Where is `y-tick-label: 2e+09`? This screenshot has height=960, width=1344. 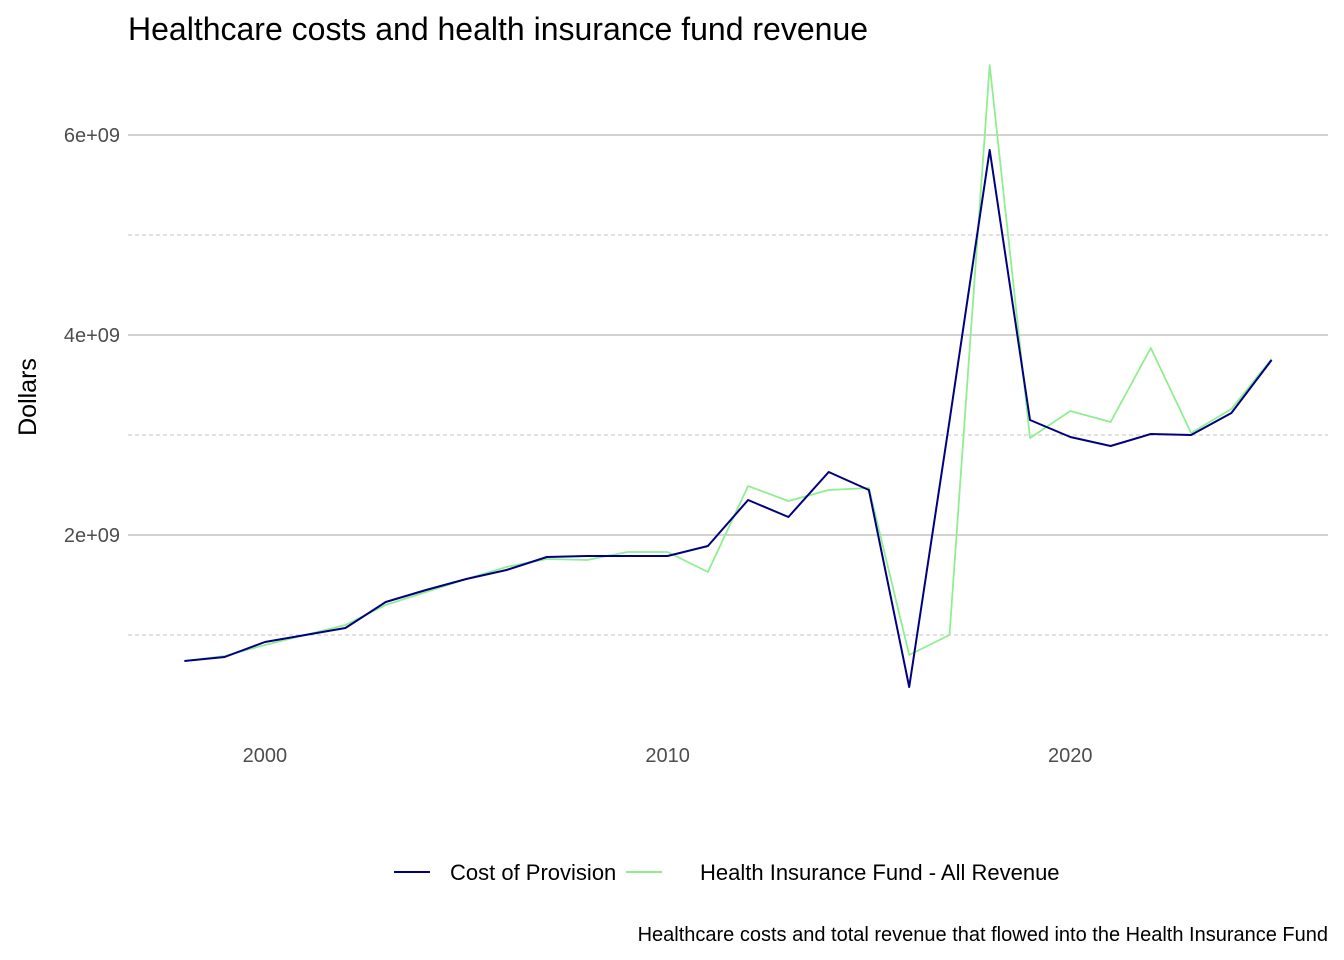 y-tick-label: 2e+09 is located at coordinates (92, 536).